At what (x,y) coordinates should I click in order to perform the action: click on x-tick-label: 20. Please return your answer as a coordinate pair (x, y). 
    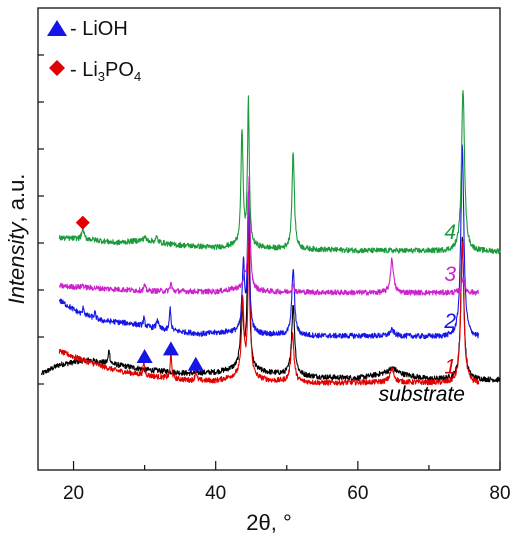
    Looking at the image, I should click on (73, 493).